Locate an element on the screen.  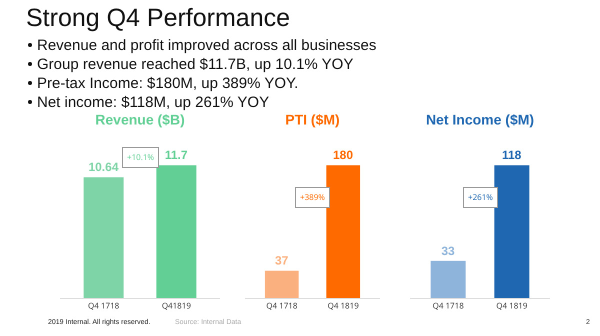
text: +10.1% is located at coordinates (140, 157).